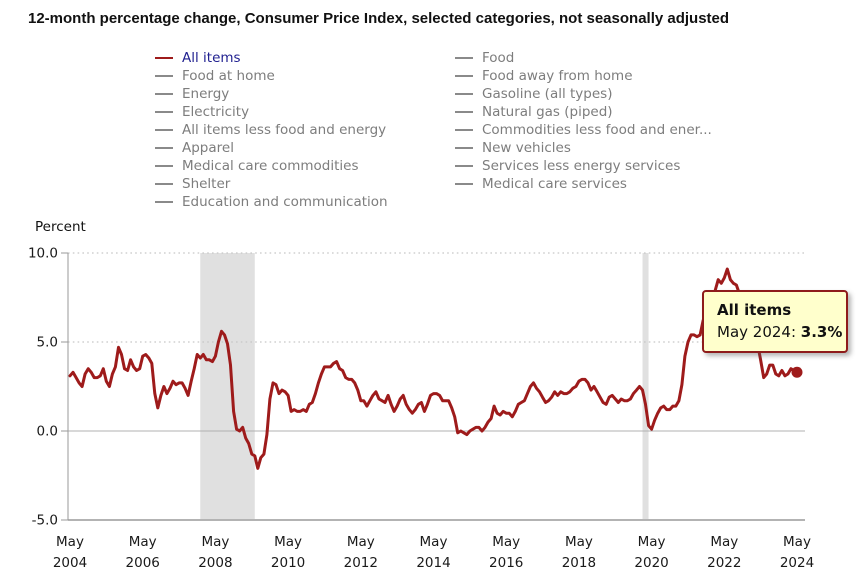 This screenshot has width=863, height=571. What do you see at coordinates (583, 148) in the screenshot?
I see `legend-item-new-vehicles: New vehicles` at bounding box center [583, 148].